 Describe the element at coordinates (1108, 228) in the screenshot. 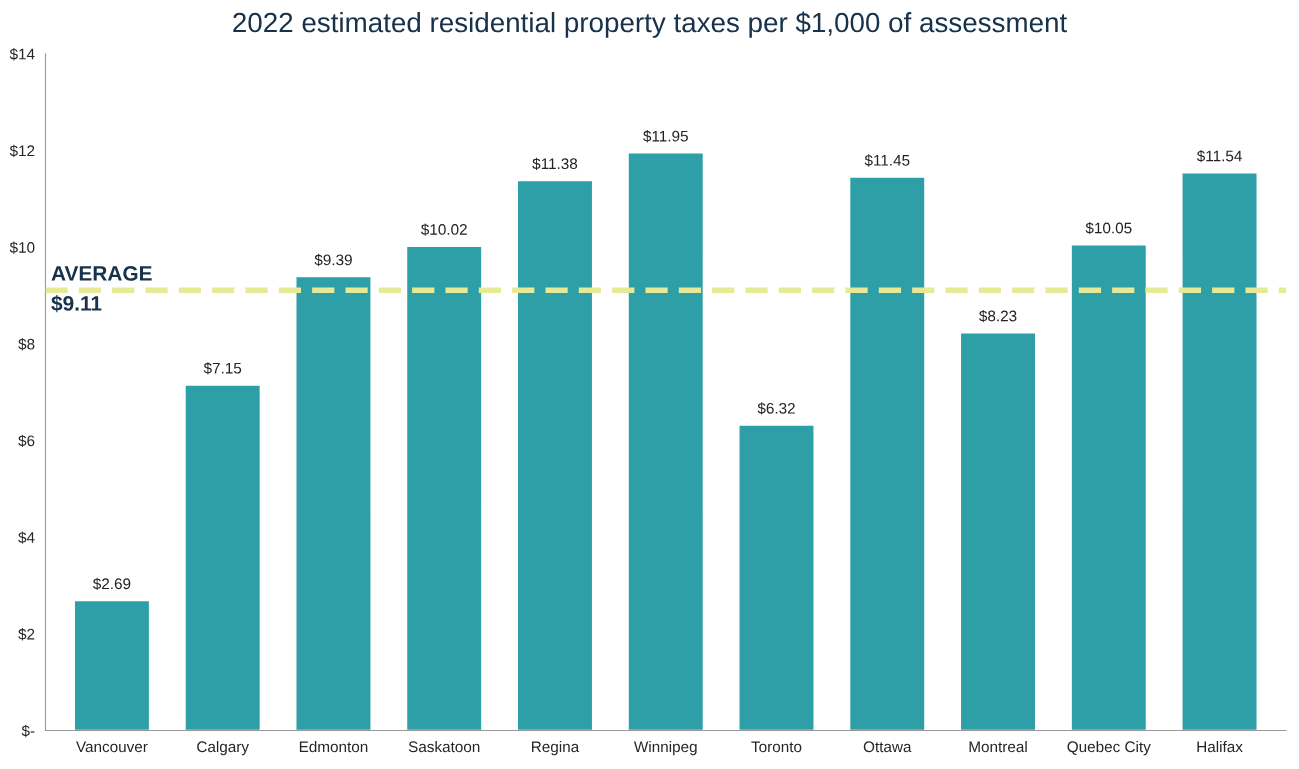

I see `data-label: $10.05` at that location.